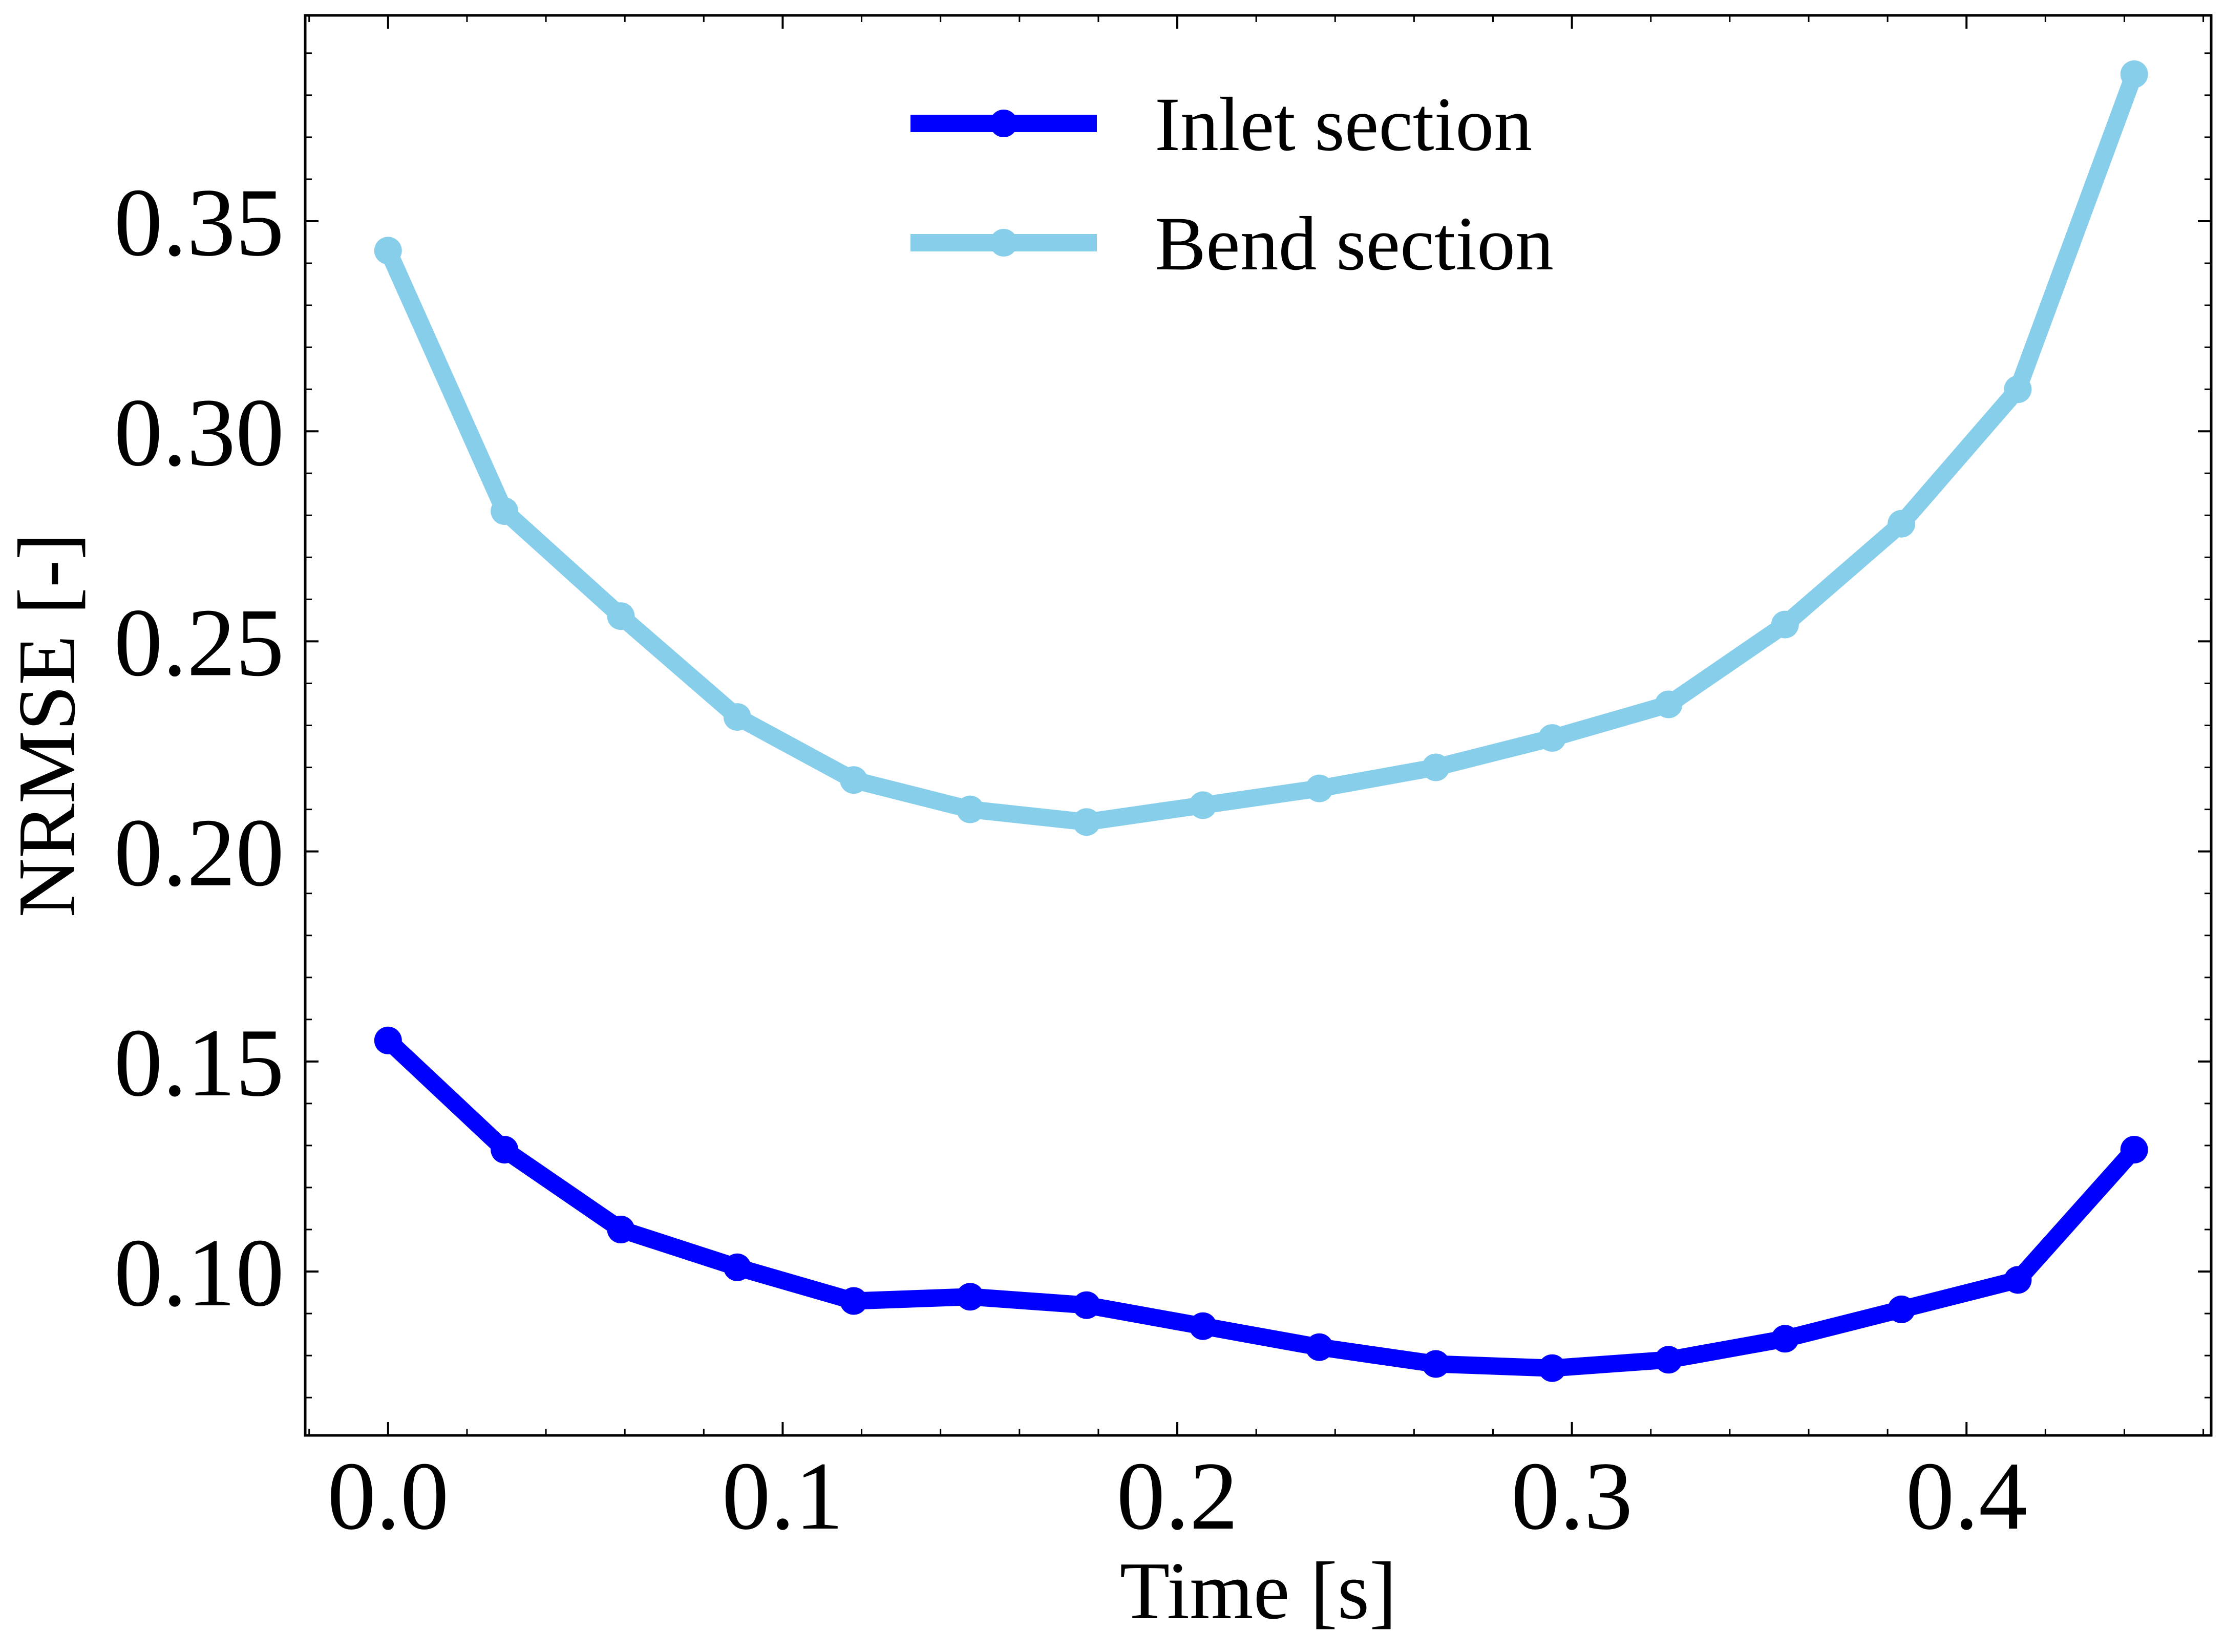  I want to click on x-tick-label: 0.0, so click(388, 1496).